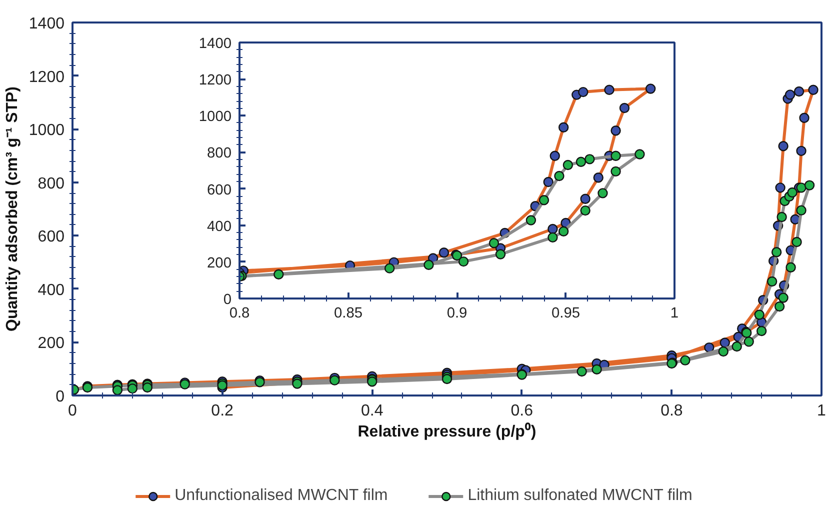 The width and height of the screenshot is (827, 521). I want to click on x-tick-label: 0, so click(73, 411).